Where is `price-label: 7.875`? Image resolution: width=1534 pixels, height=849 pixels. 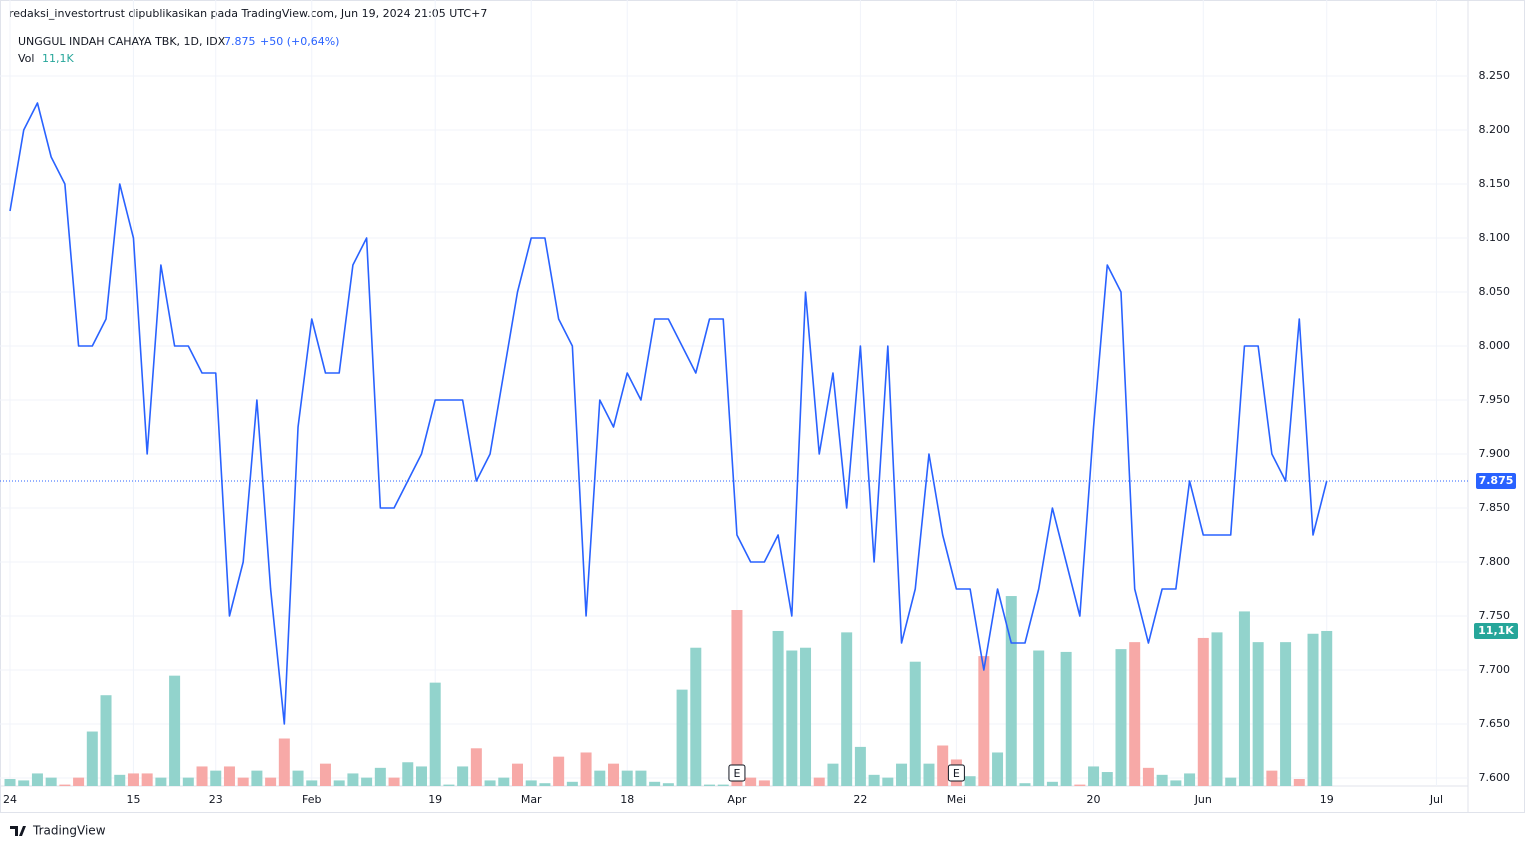
price-label: 7.875 is located at coordinates (1496, 480).